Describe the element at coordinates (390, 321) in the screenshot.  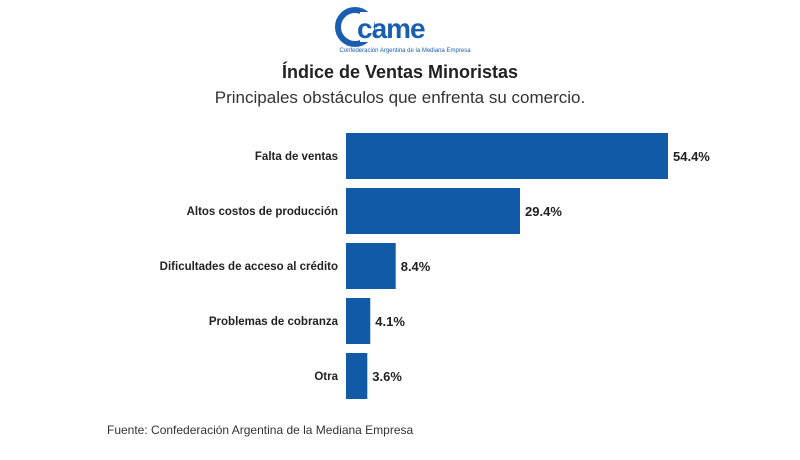
I see `value-label: 4.1%` at that location.